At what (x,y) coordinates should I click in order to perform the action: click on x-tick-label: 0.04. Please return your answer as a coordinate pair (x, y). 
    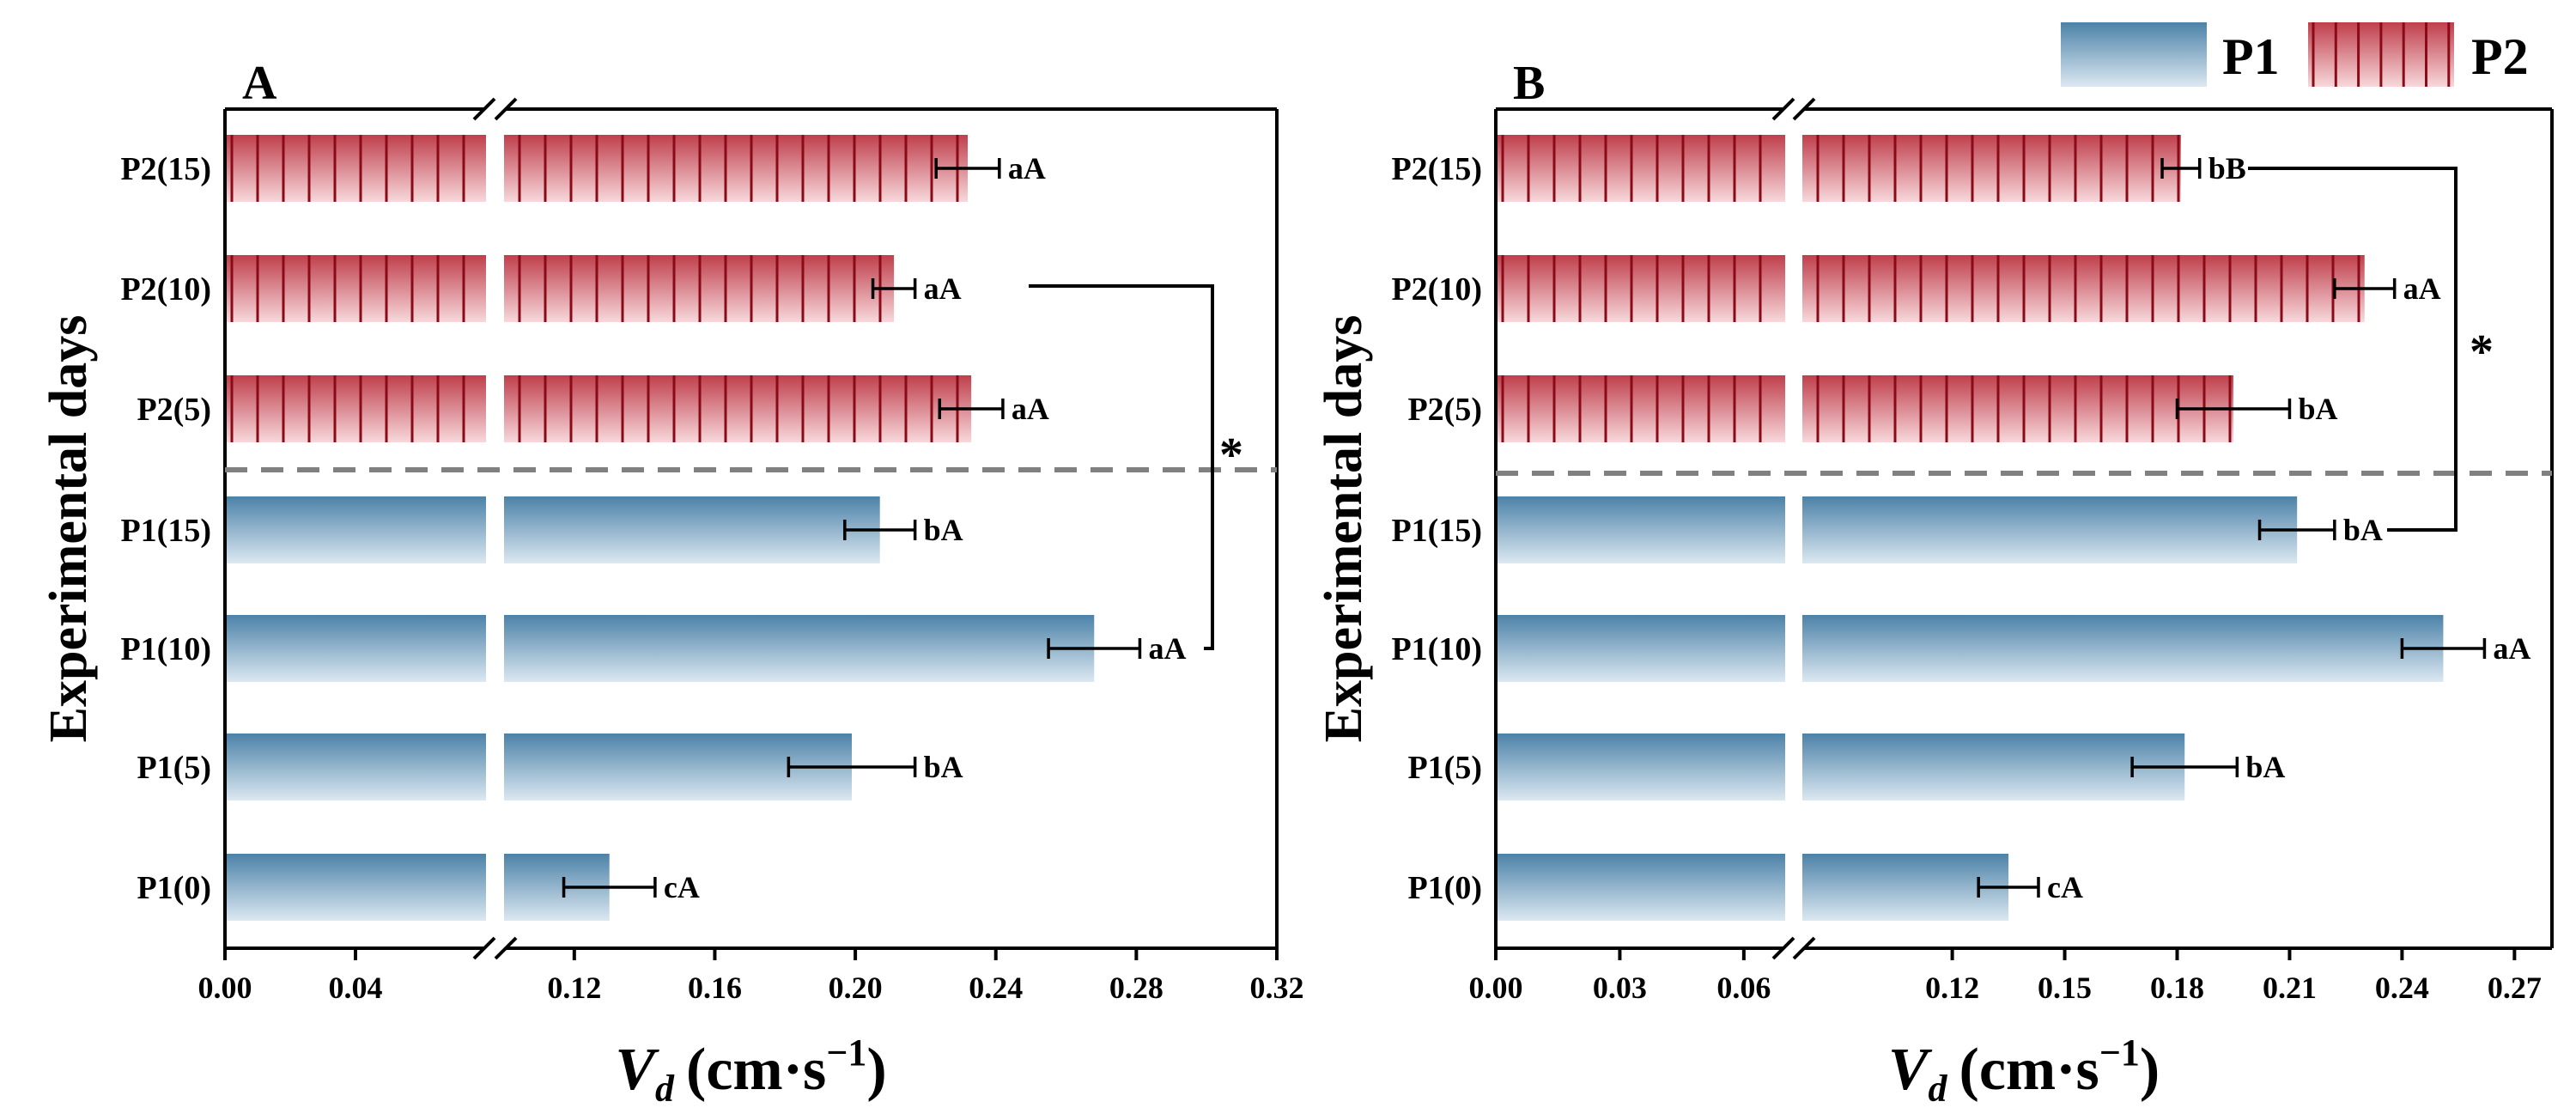
    Looking at the image, I should click on (356, 988).